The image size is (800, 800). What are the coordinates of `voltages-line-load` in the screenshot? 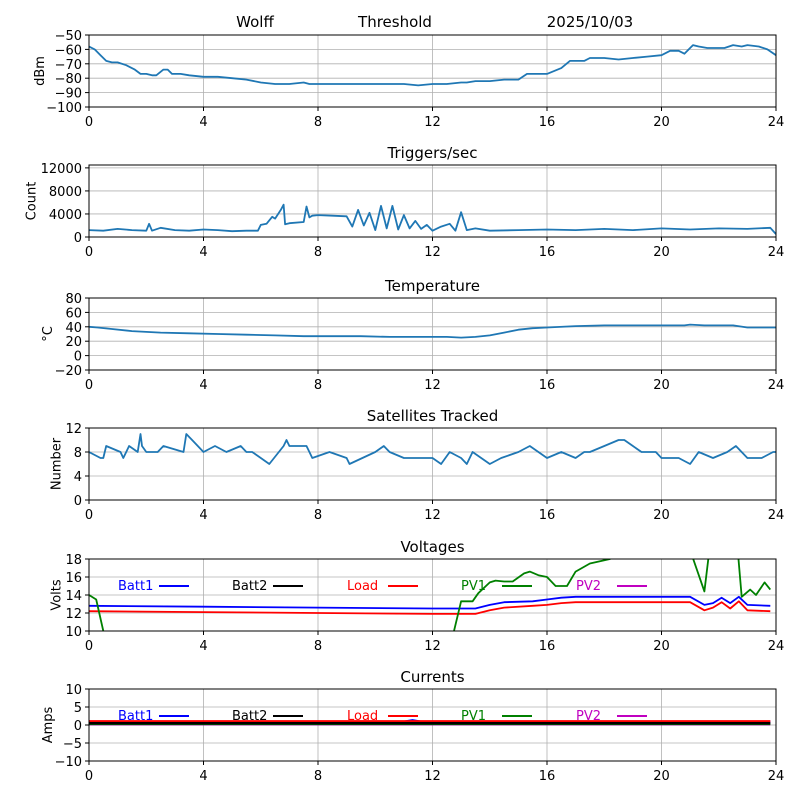 It's located at (430, 607).